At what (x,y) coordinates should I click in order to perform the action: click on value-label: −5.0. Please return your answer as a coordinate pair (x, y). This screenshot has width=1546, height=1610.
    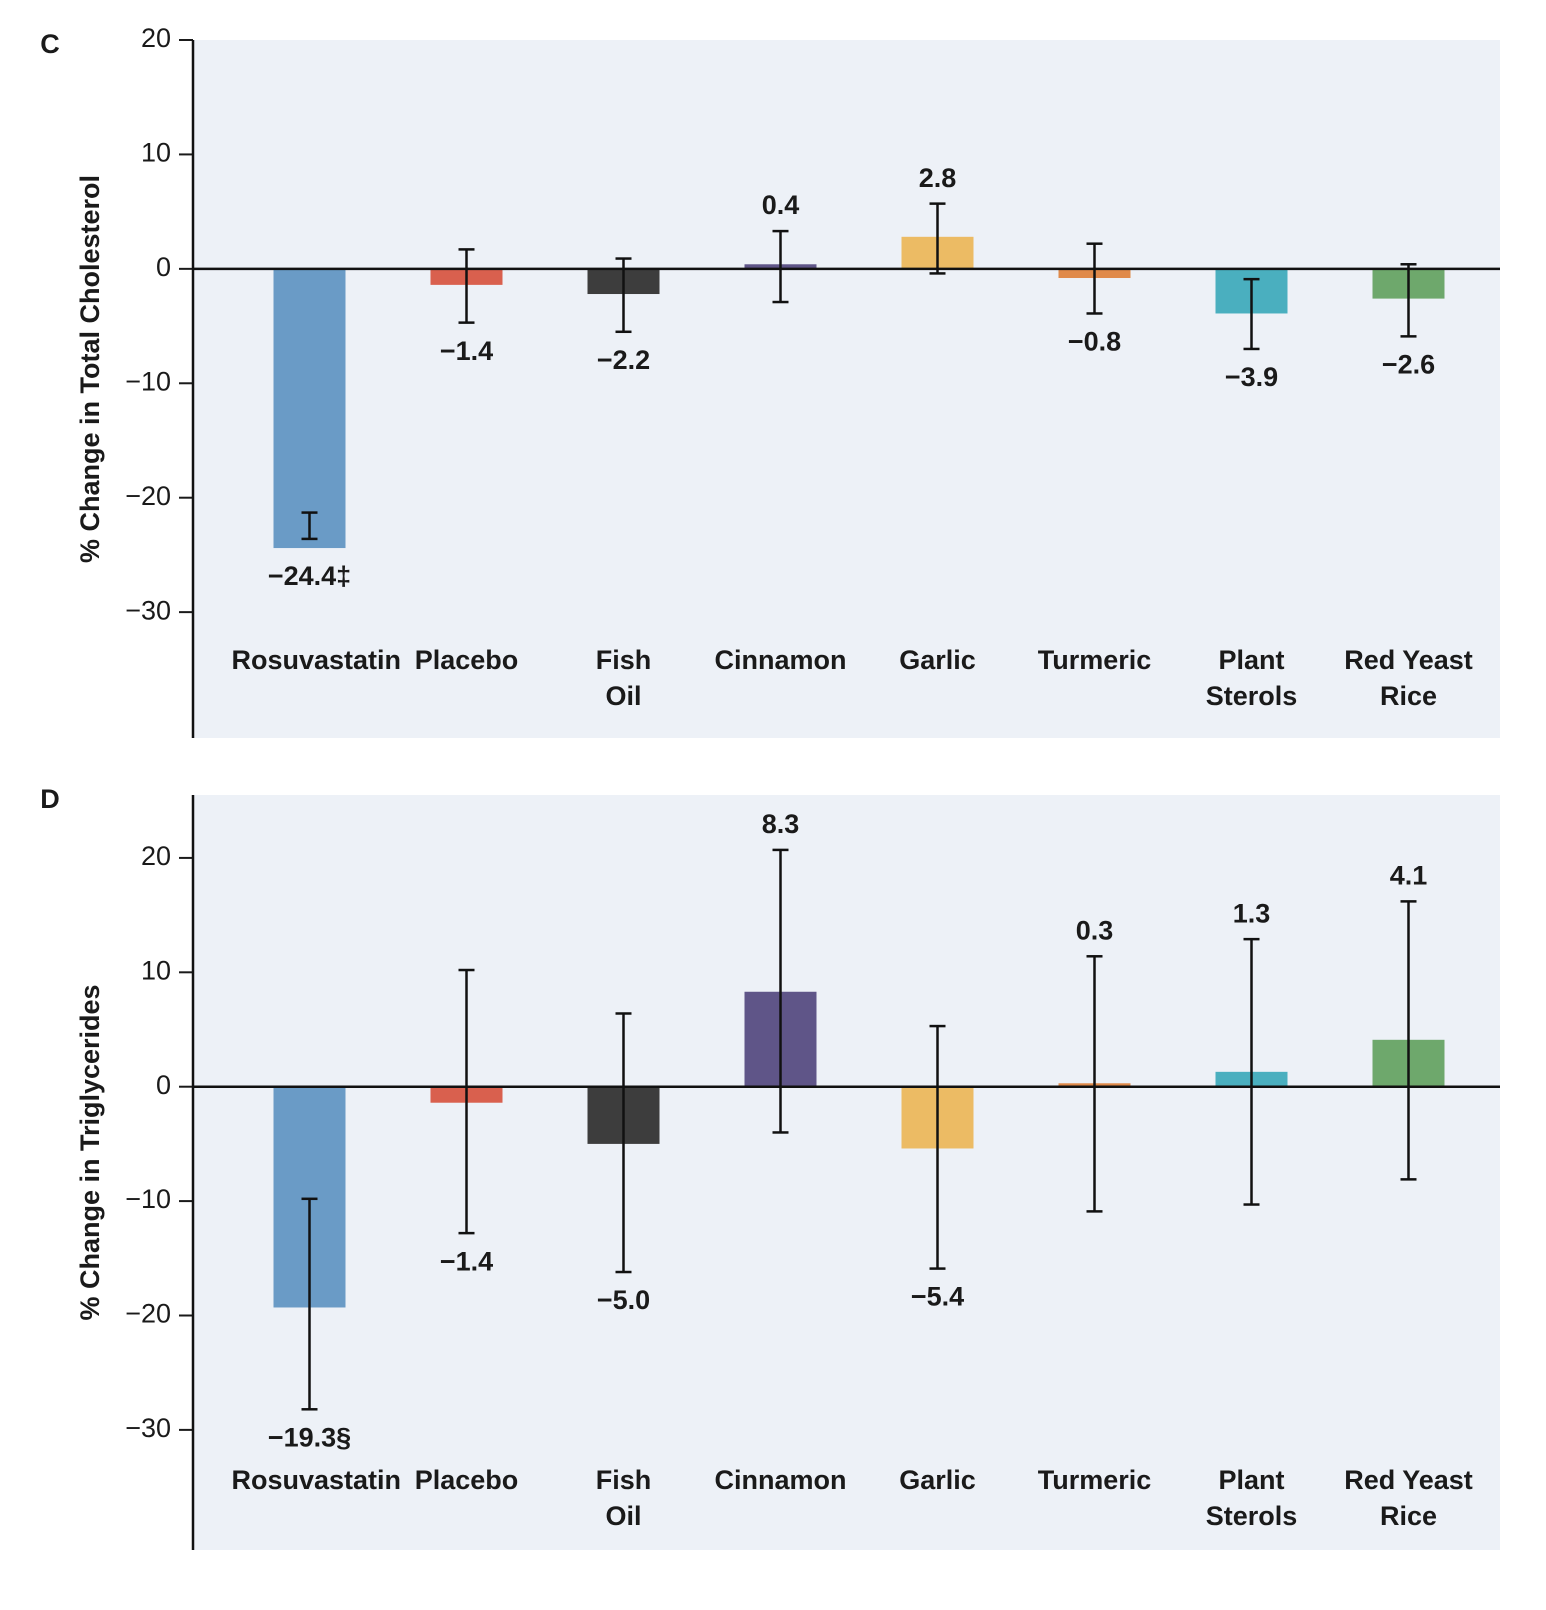
    Looking at the image, I should click on (623, 1300).